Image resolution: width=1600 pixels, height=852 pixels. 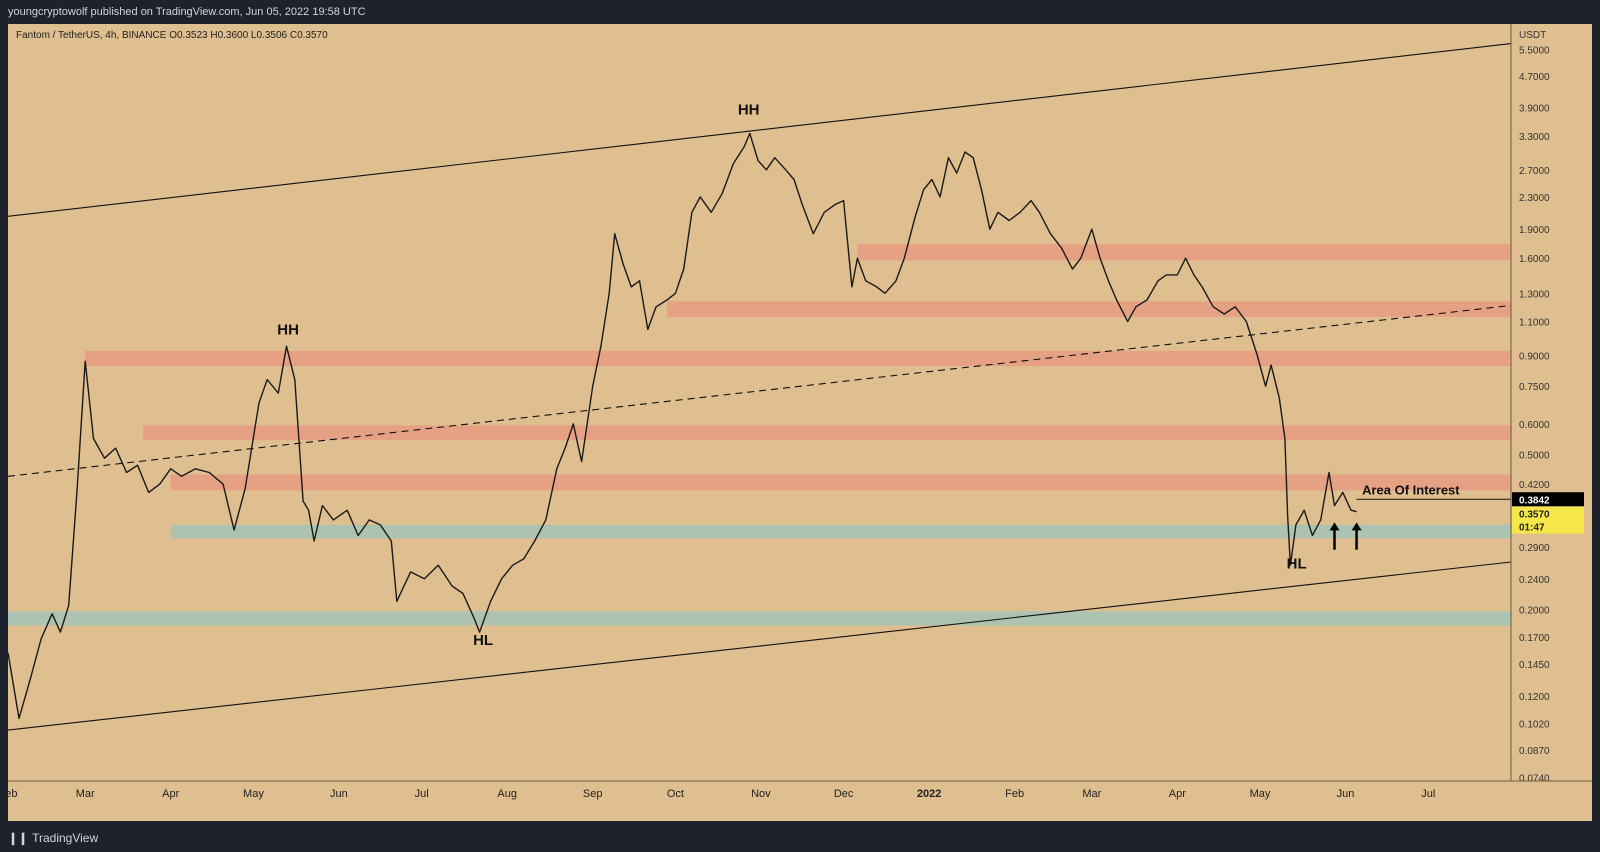 I want to click on y-tick-label: 0.6000, so click(x=1534, y=425).